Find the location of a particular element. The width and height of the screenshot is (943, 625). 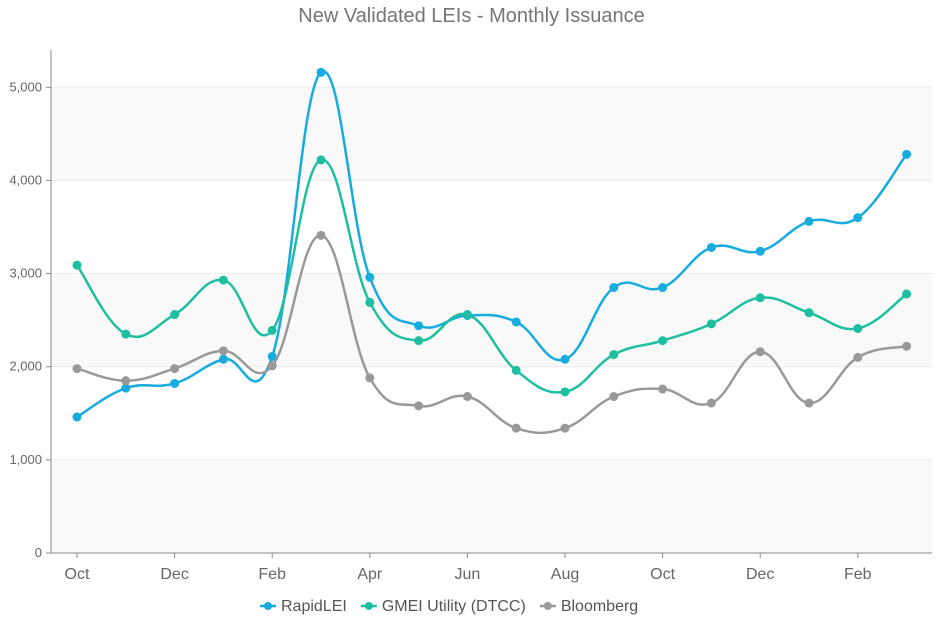

x-tick-label: Jun is located at coordinates (468, 574).